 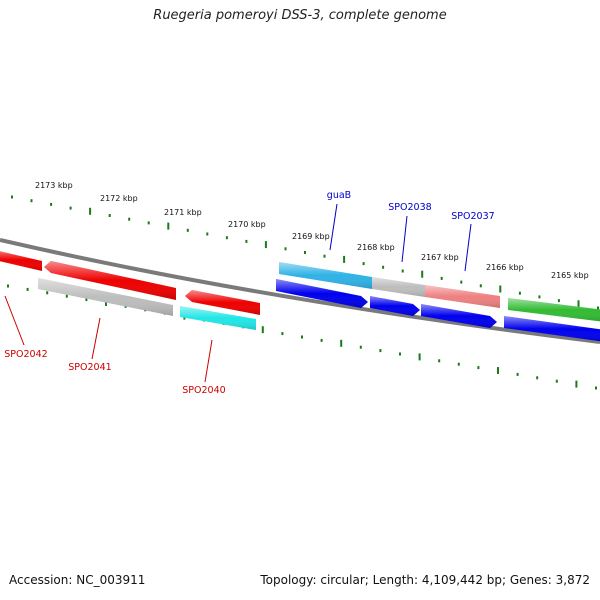 What do you see at coordinates (54, 185) in the screenshot?
I see `scale-label: 2173 kbp` at bounding box center [54, 185].